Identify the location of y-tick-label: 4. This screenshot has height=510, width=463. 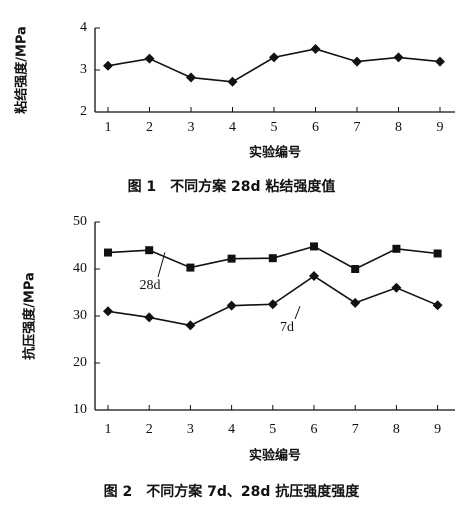
(83, 27).